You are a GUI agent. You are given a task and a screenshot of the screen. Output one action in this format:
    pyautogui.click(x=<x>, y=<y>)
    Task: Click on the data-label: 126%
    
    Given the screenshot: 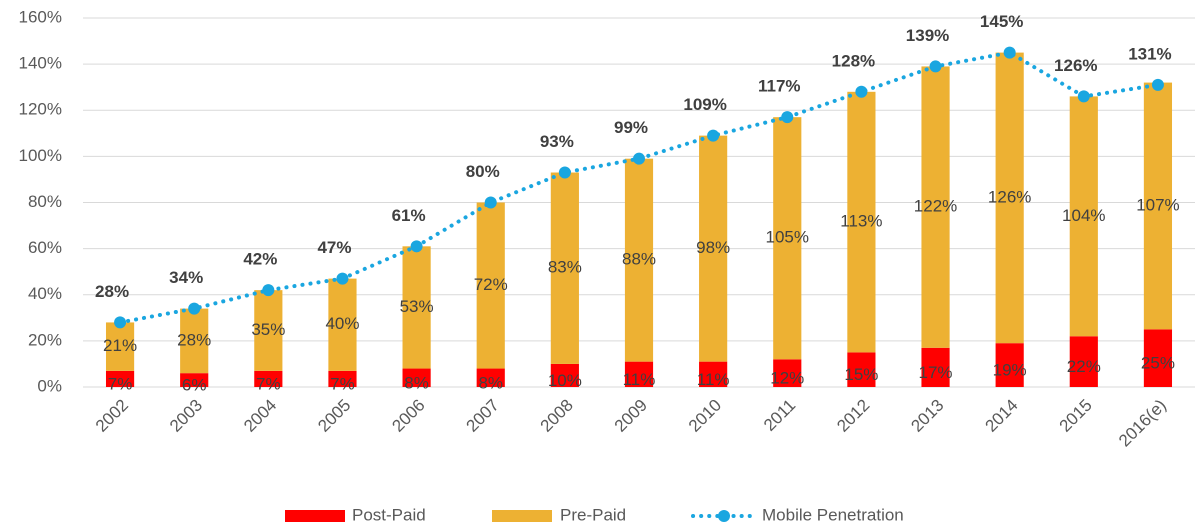 What is the action you would take?
    pyautogui.click(x=1075, y=65)
    